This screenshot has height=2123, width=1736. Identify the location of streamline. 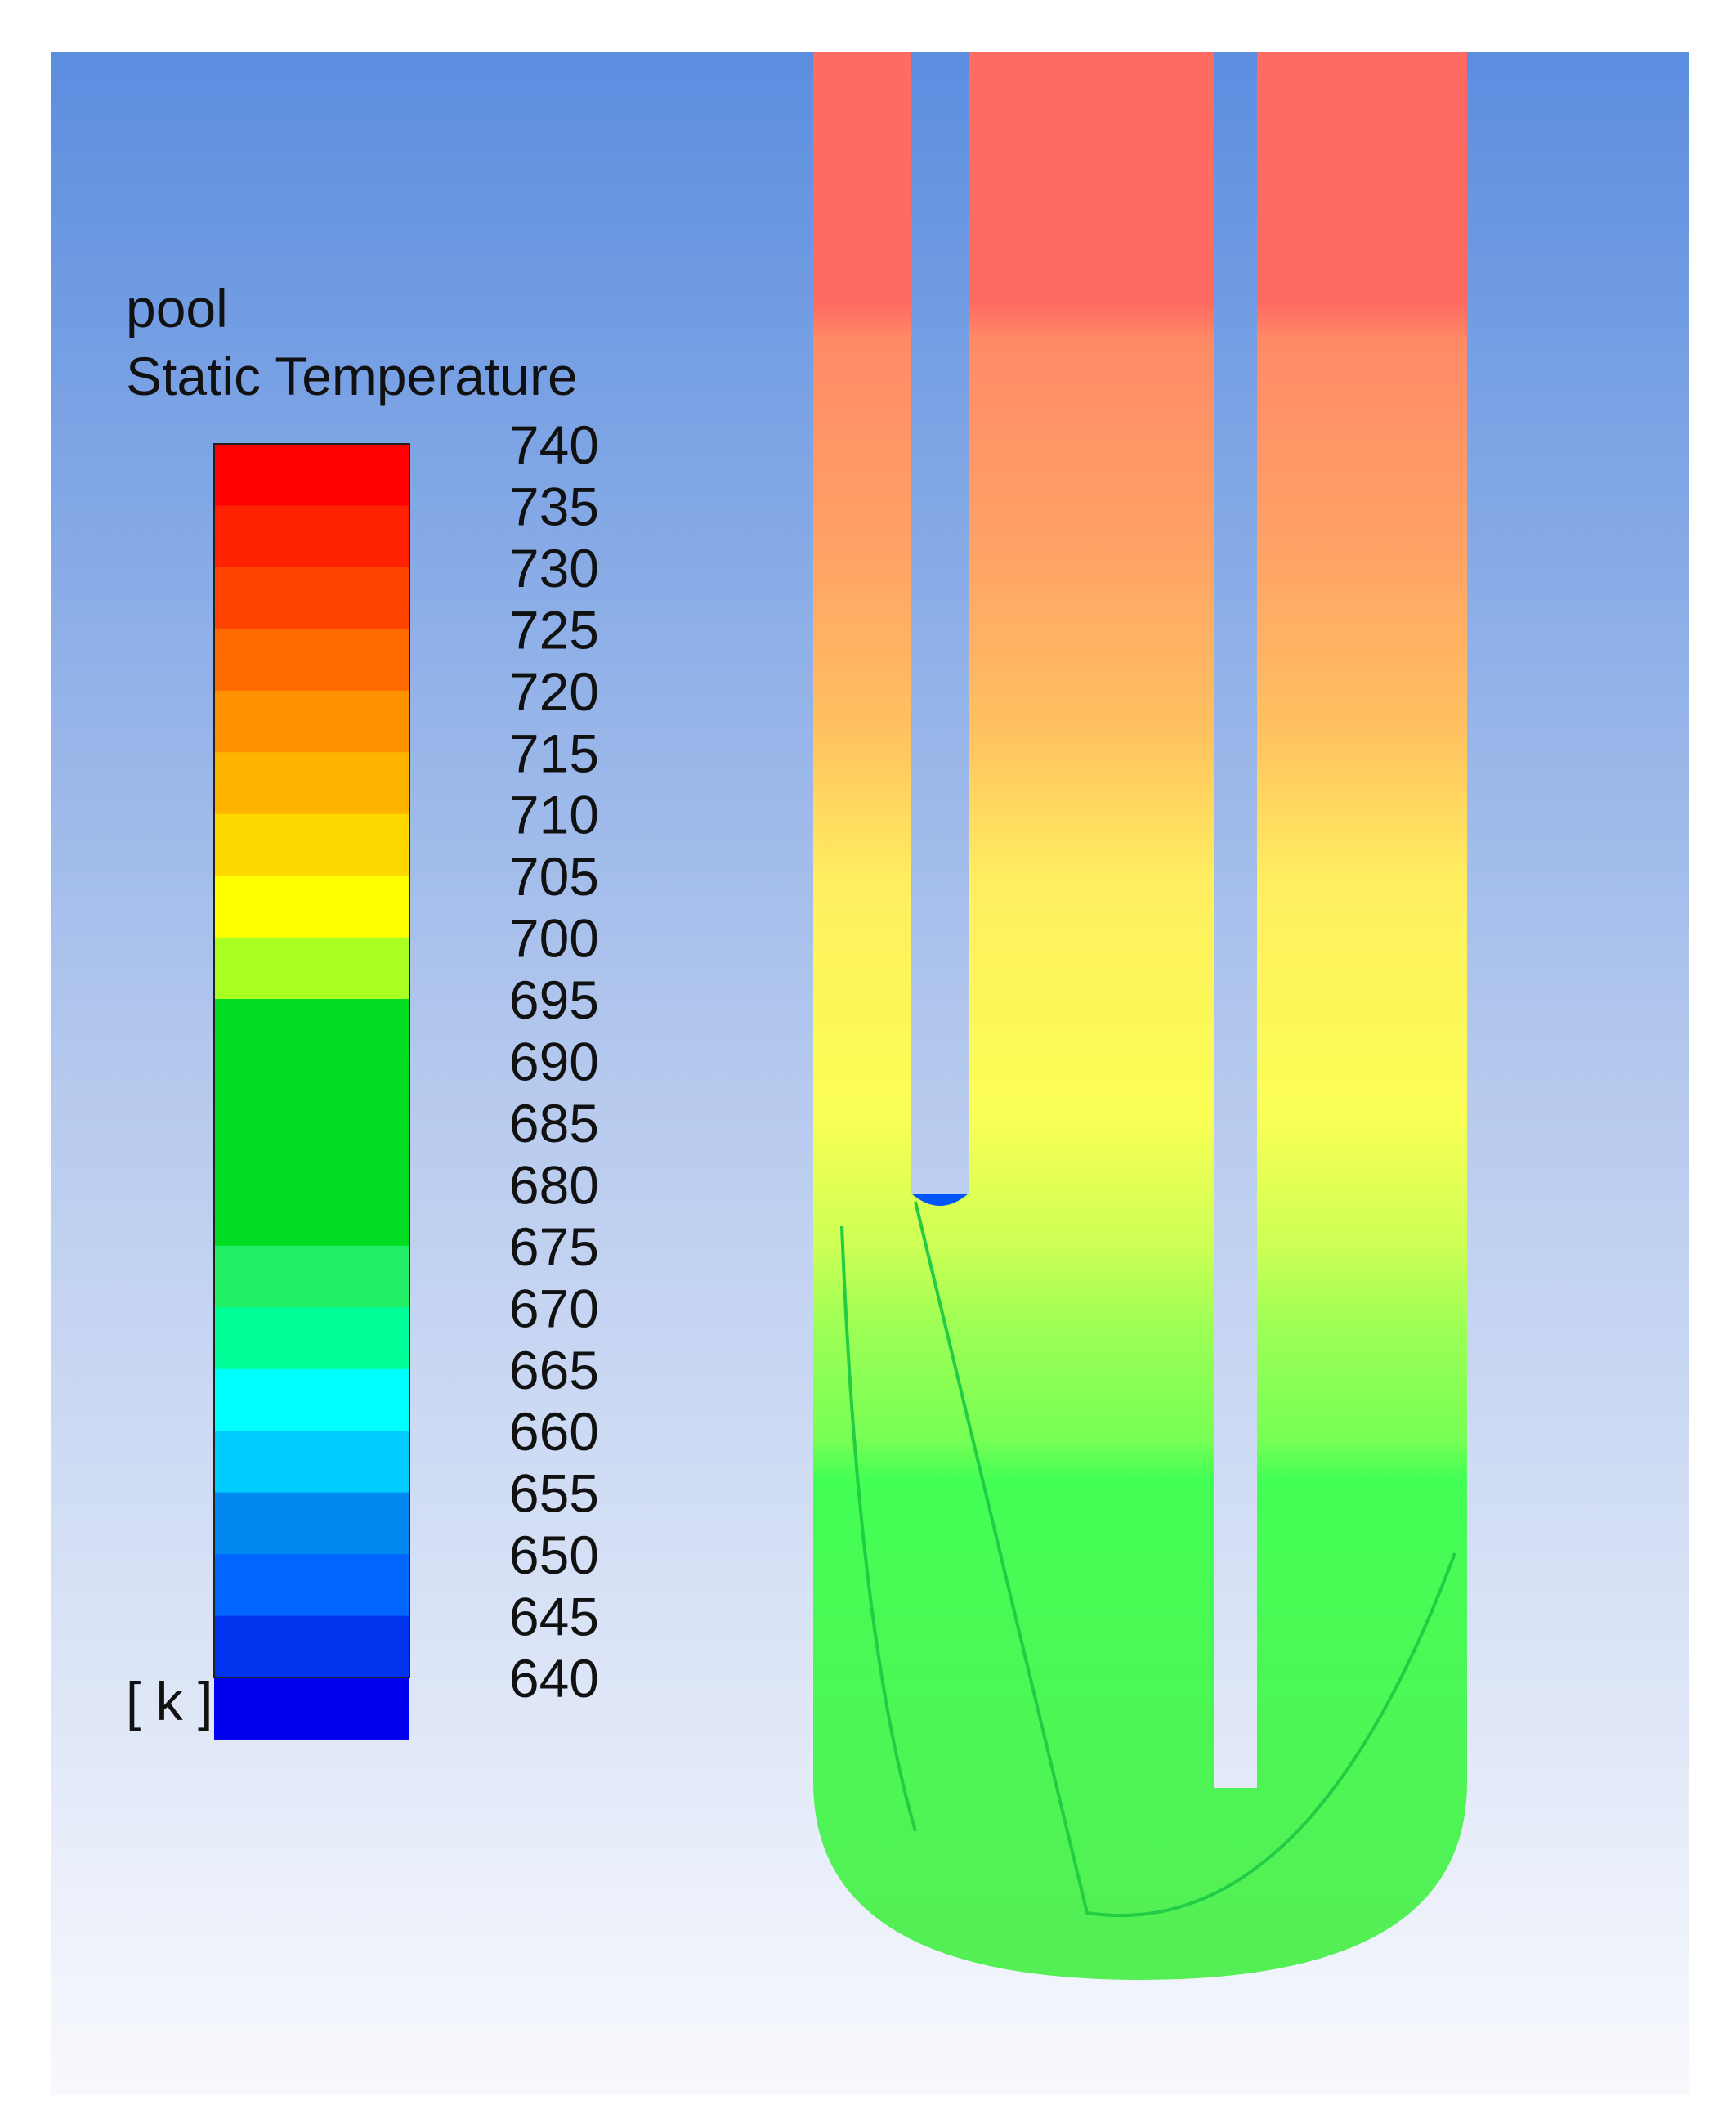
(1148, 1559).